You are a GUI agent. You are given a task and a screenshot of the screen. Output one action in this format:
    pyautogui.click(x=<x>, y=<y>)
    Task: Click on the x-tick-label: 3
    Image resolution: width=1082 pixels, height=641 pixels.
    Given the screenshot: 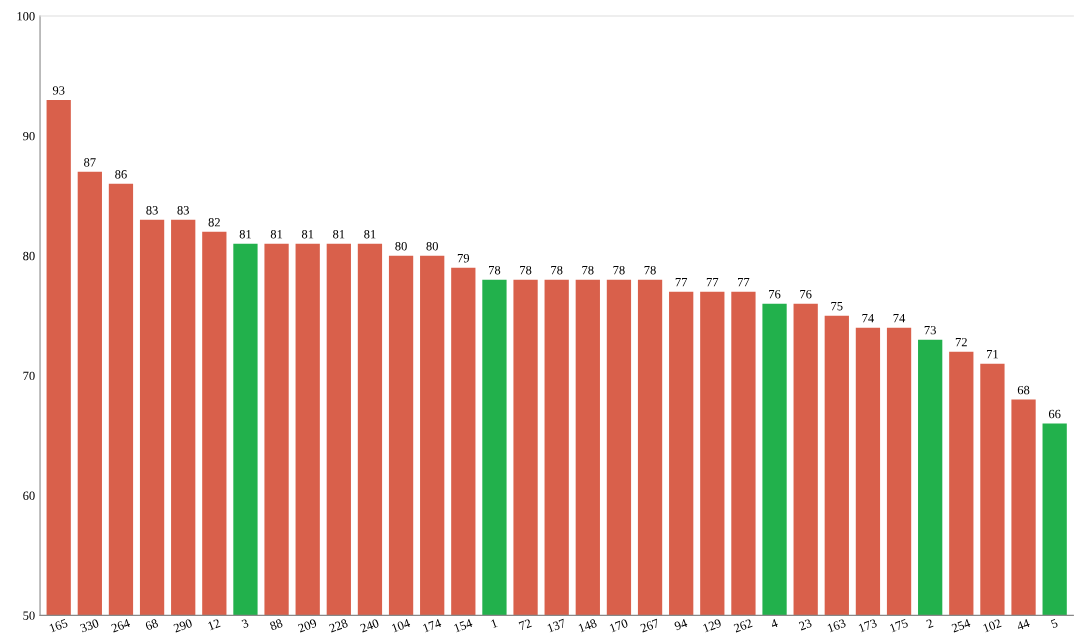 What is the action you would take?
    pyautogui.click(x=245, y=623)
    